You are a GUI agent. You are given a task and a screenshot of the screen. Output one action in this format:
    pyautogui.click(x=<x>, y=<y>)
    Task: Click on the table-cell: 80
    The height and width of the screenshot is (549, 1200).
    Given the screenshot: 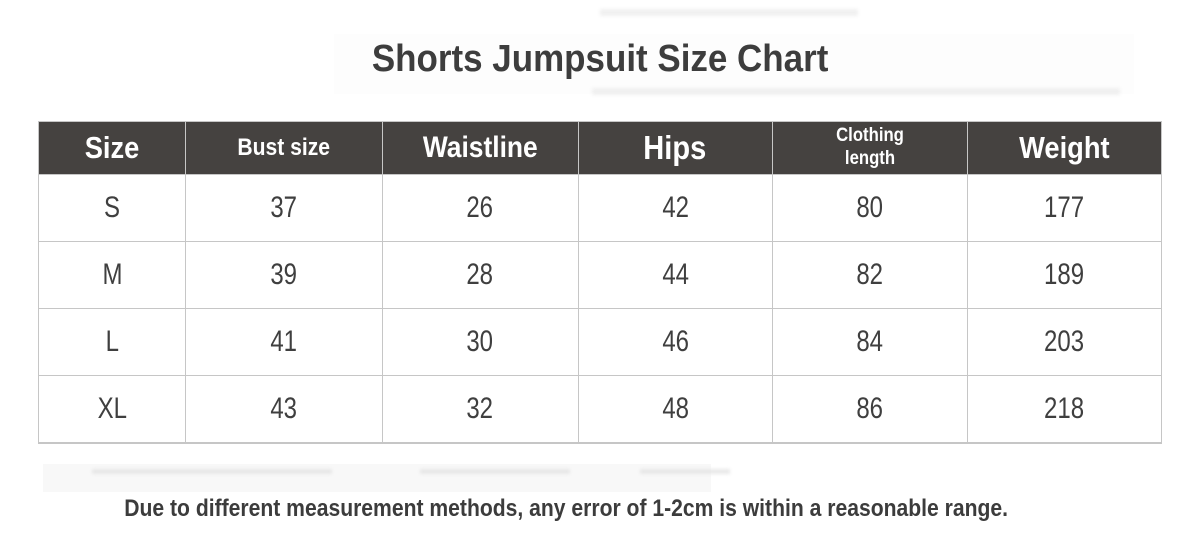 What is the action you would take?
    pyautogui.click(x=869, y=208)
    